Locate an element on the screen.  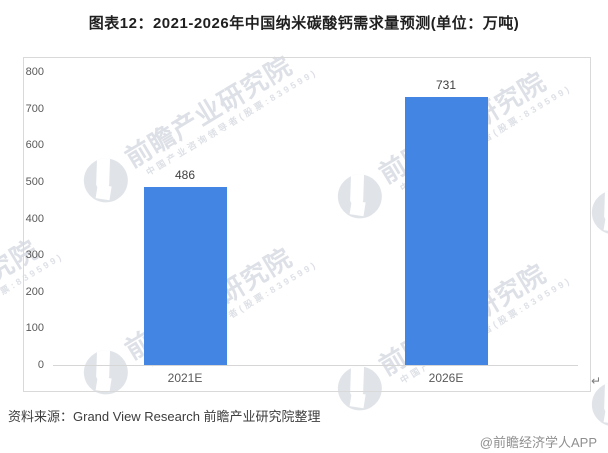
y-tick-label: 600 is located at coordinates (34, 145).